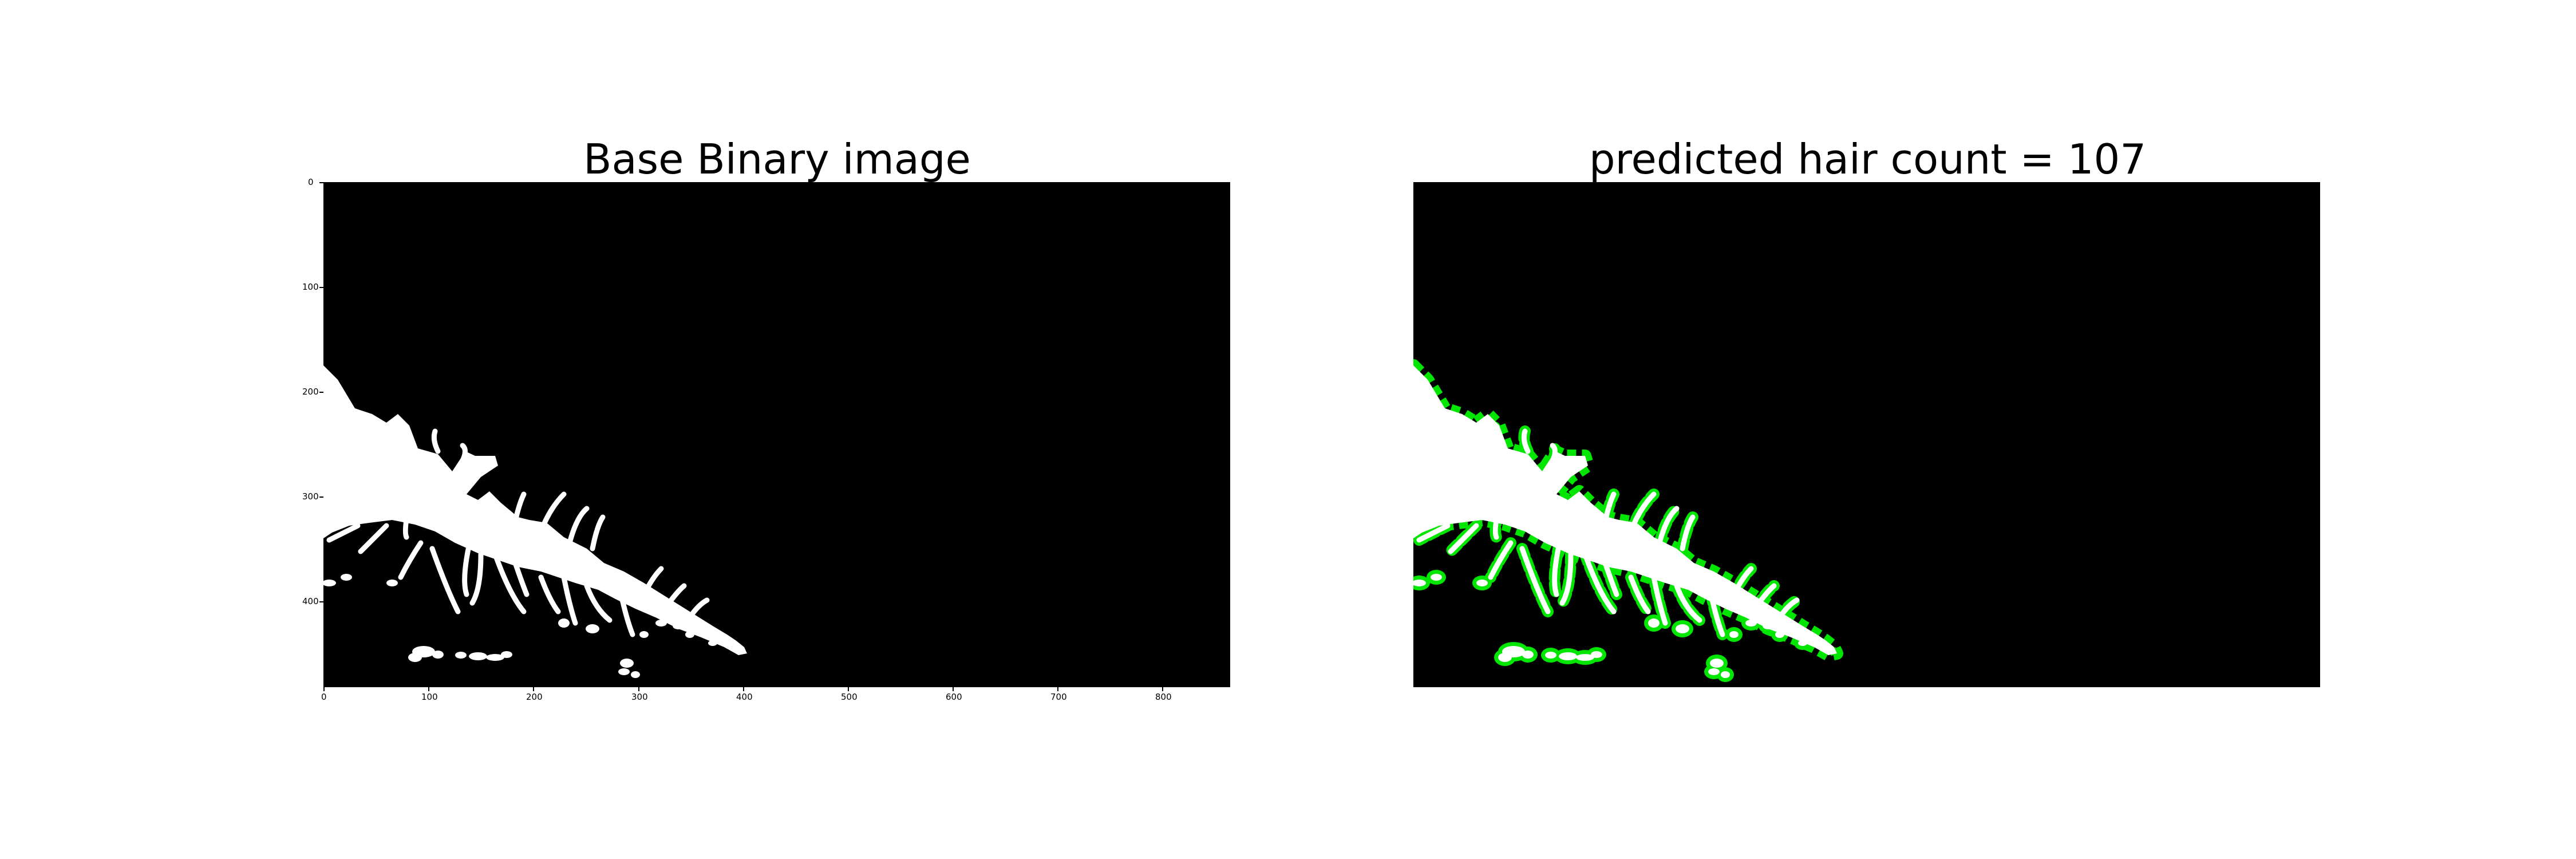 The width and height of the screenshot is (2576, 859). Describe the element at coordinates (324, 697) in the screenshot. I see `x-tick-label-0: 0` at that location.